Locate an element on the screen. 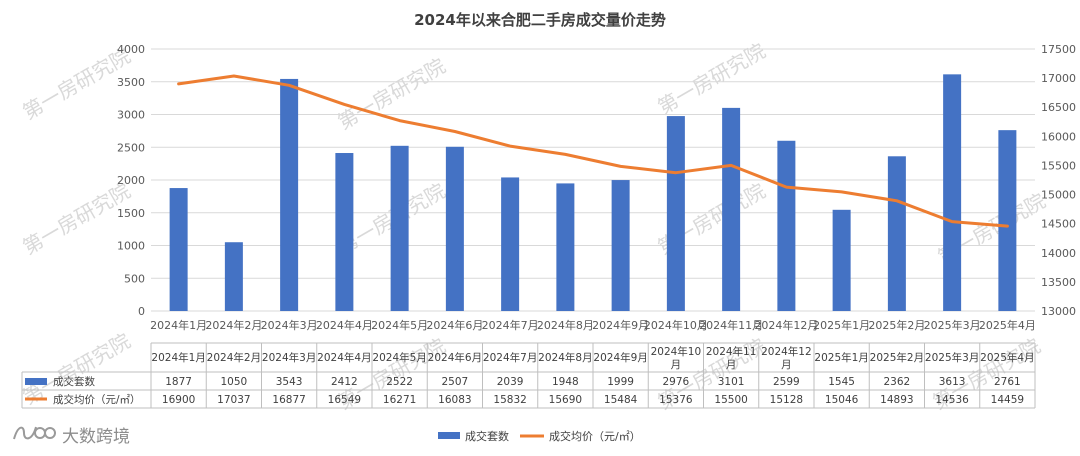 The height and width of the screenshot is (456, 1080). table-cell-transactions: 1050 is located at coordinates (234, 382).